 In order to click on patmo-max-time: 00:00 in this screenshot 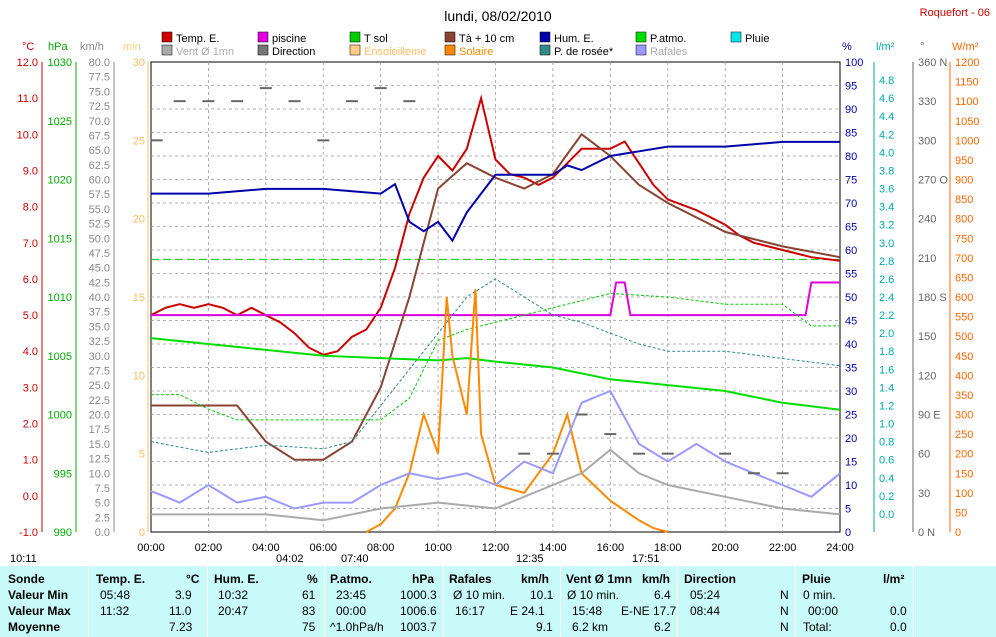, I will do `click(351, 611)`.